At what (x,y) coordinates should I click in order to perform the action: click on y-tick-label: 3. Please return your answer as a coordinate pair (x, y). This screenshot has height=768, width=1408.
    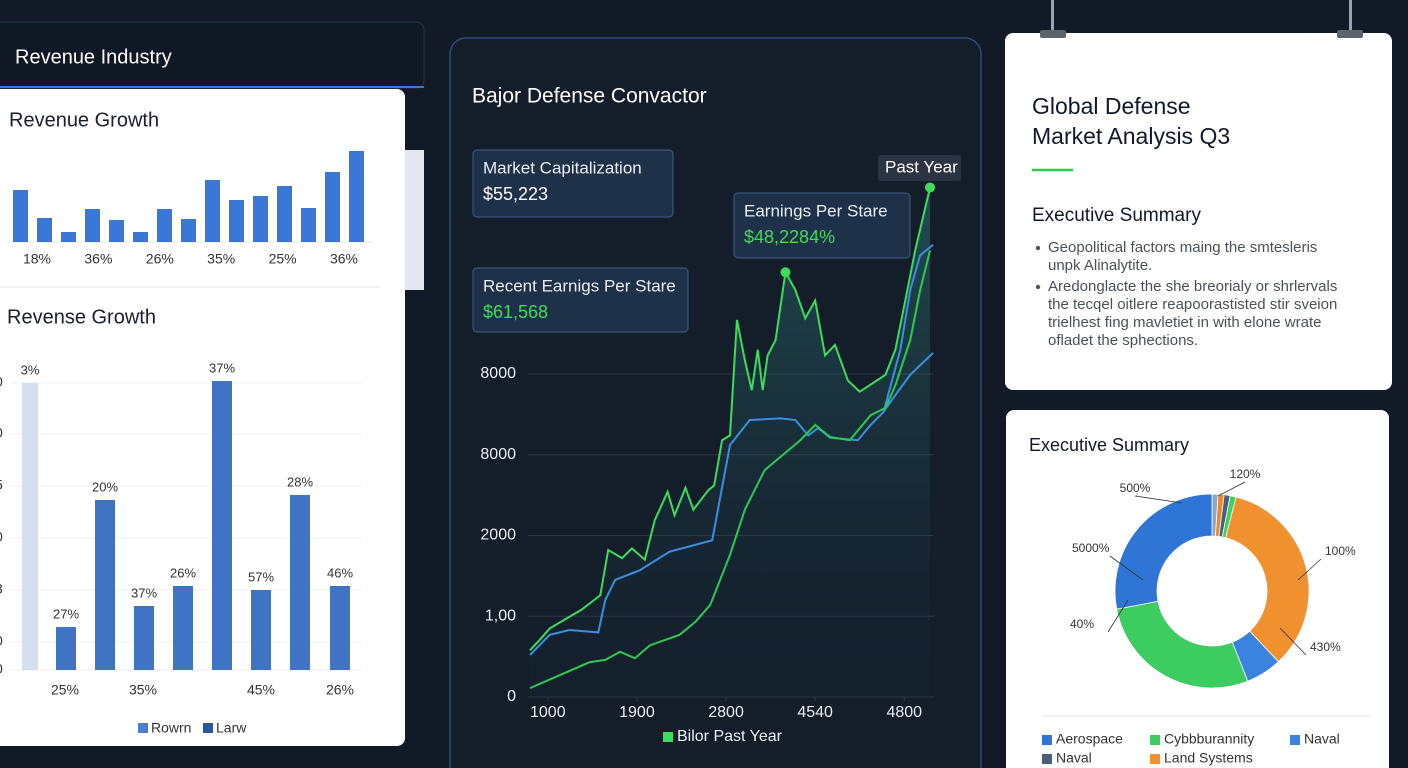
    Looking at the image, I should click on (1, 589).